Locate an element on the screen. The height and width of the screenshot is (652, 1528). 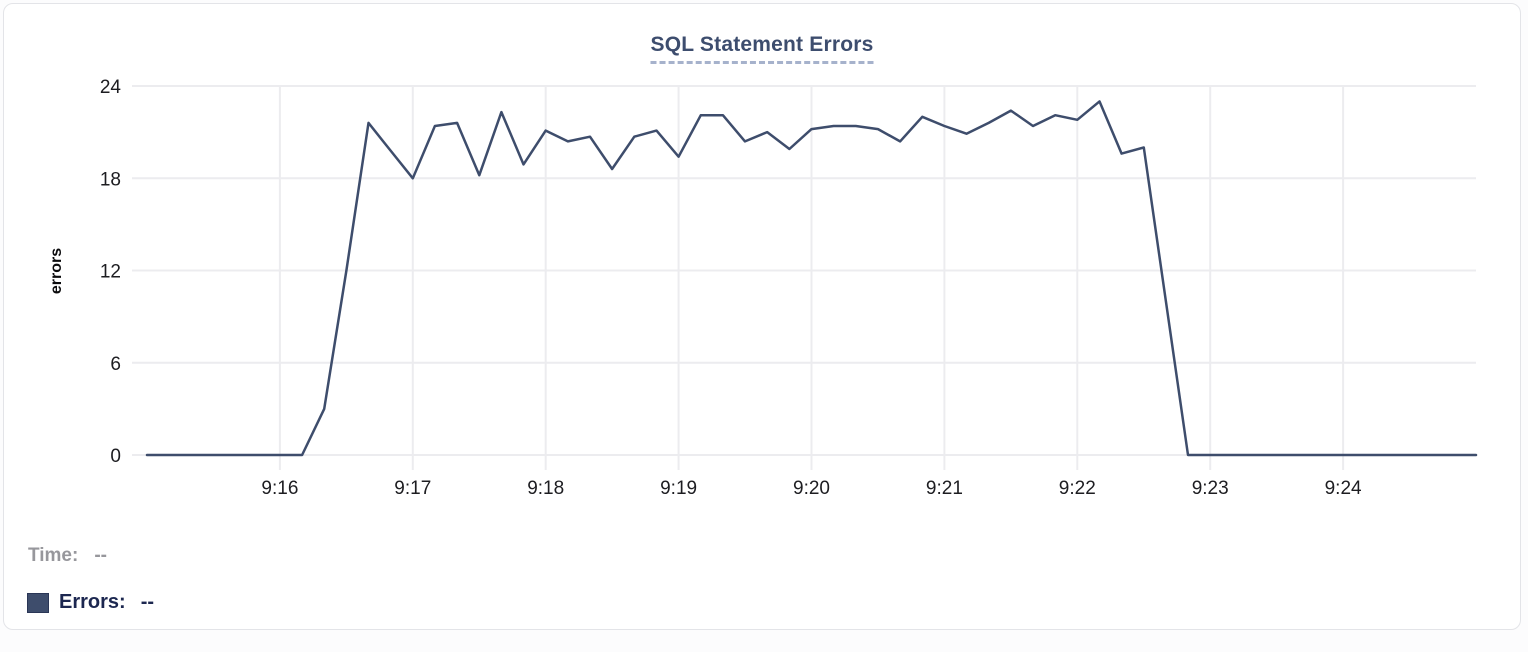
chart-title-link: SQL Statement Errors is located at coordinates (762, 48).